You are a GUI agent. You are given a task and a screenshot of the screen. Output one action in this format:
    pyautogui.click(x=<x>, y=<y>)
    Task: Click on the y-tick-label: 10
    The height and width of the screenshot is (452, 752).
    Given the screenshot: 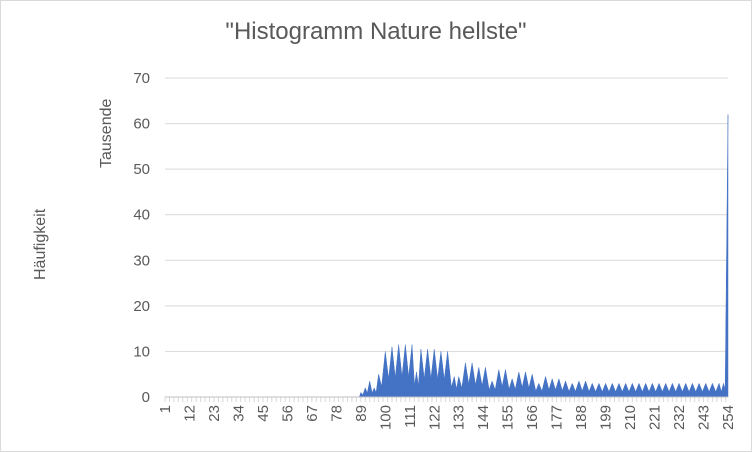 What is the action you would take?
    pyautogui.click(x=141, y=351)
    